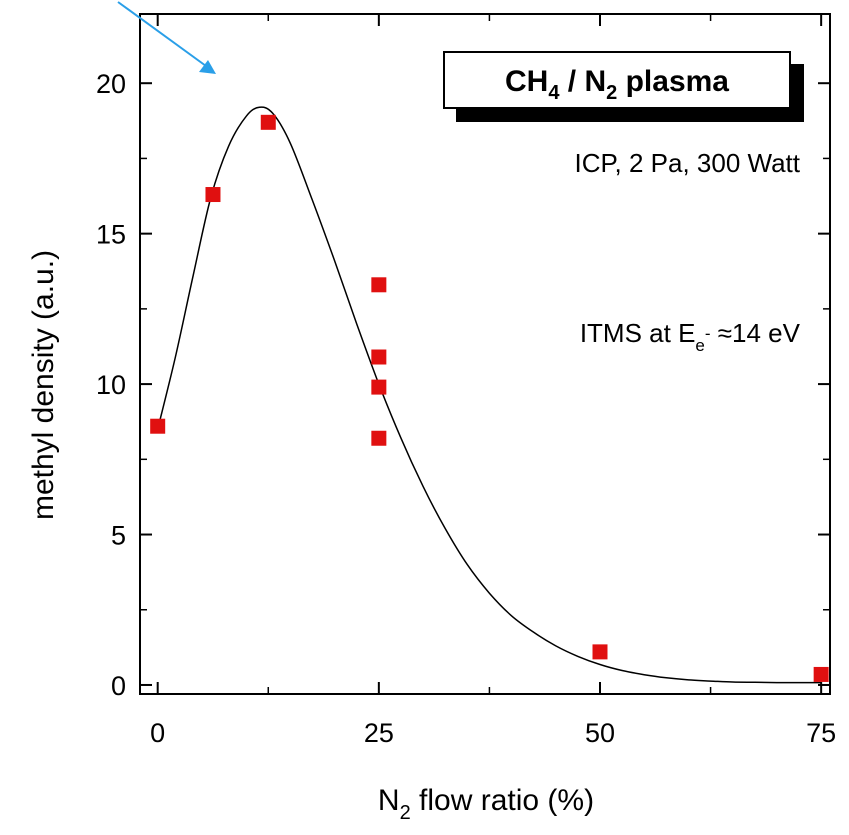 This screenshot has height=835, width=849. I want to click on y-tick-label: 20, so click(111, 84).